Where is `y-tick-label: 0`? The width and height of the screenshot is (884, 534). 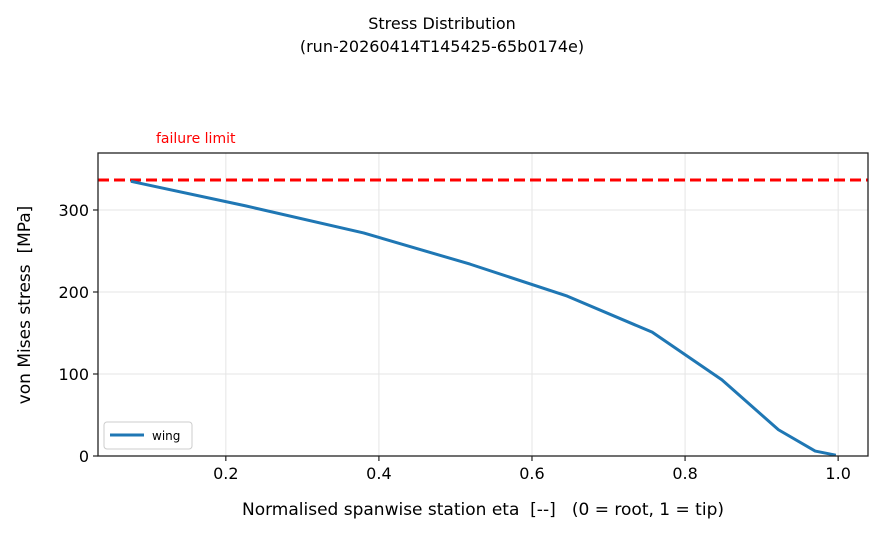
y-tick-label: 0 is located at coordinates (84, 456).